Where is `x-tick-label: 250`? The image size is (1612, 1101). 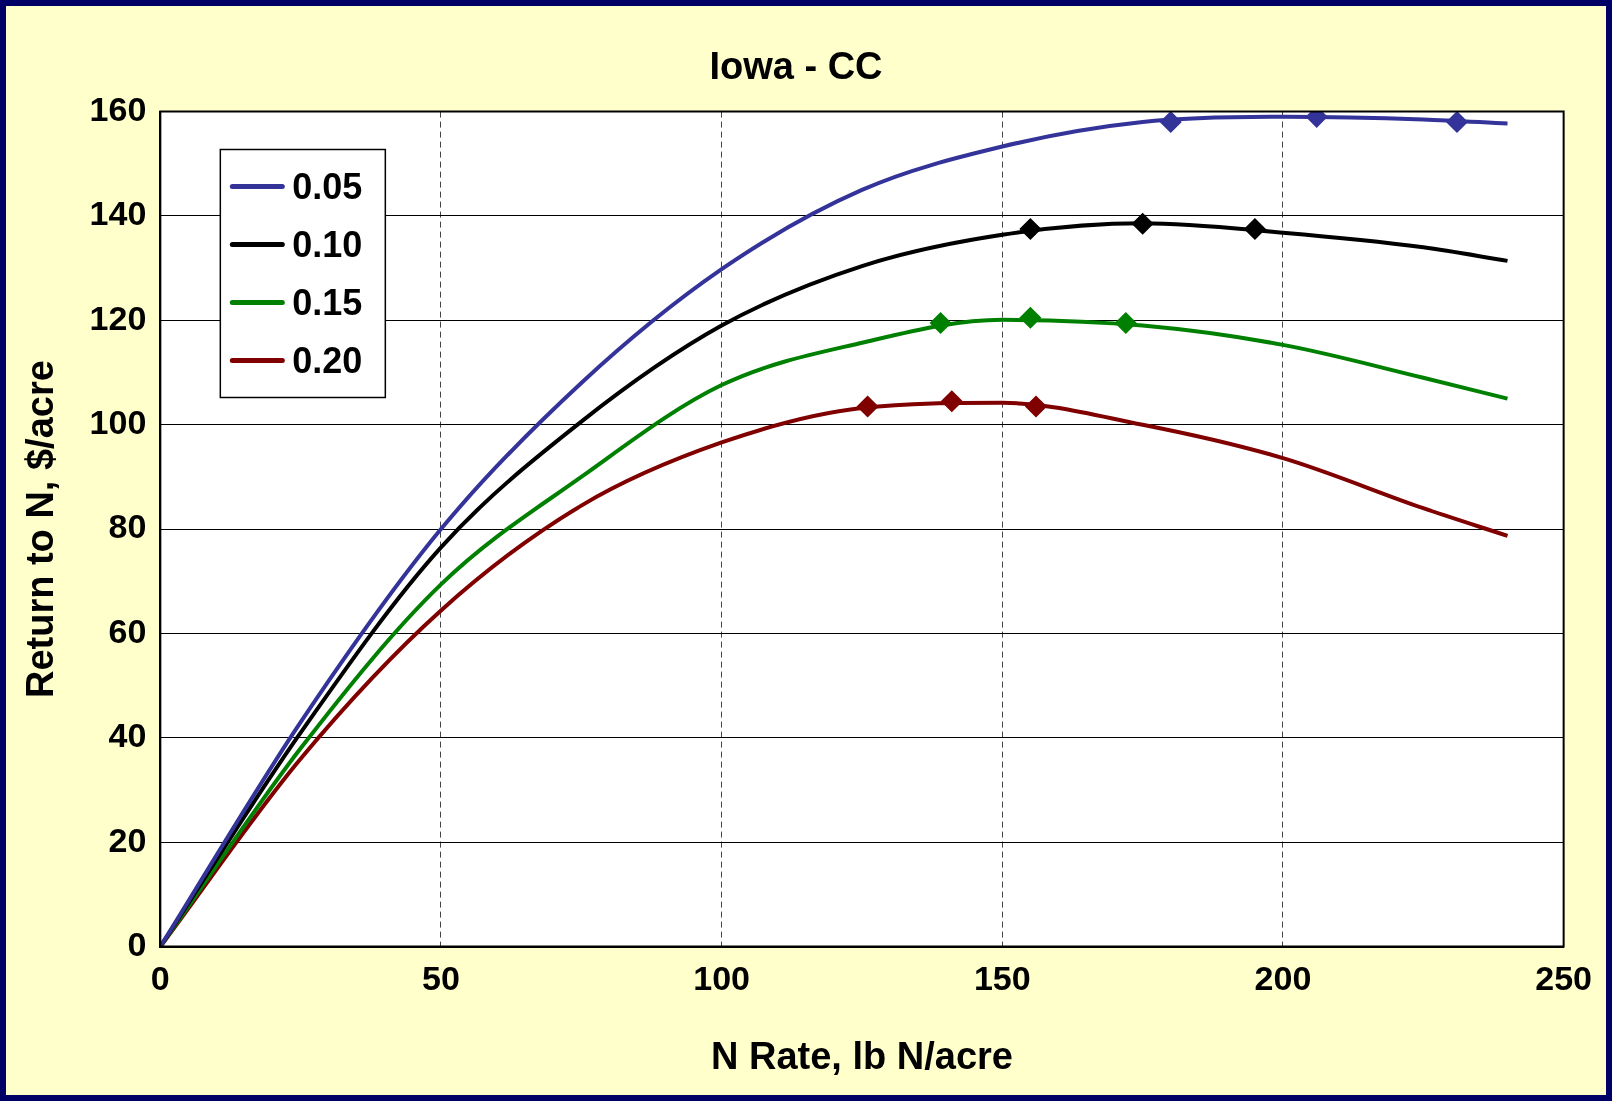
x-tick-label: 250 is located at coordinates (1563, 978).